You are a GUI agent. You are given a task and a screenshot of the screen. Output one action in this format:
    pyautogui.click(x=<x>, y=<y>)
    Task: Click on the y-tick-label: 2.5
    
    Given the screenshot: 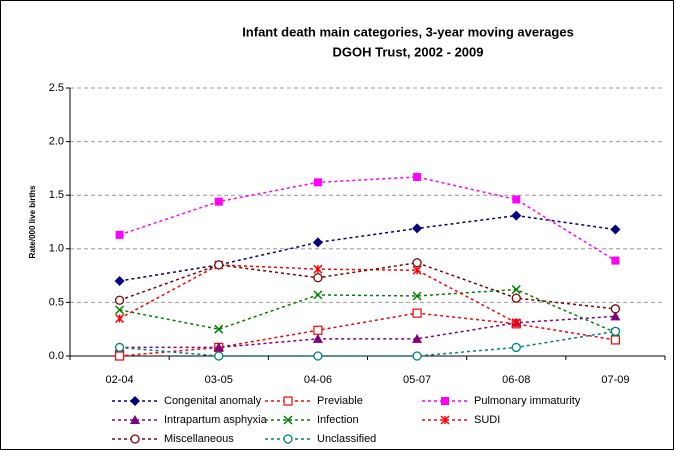 What is the action you would take?
    pyautogui.click(x=56, y=88)
    